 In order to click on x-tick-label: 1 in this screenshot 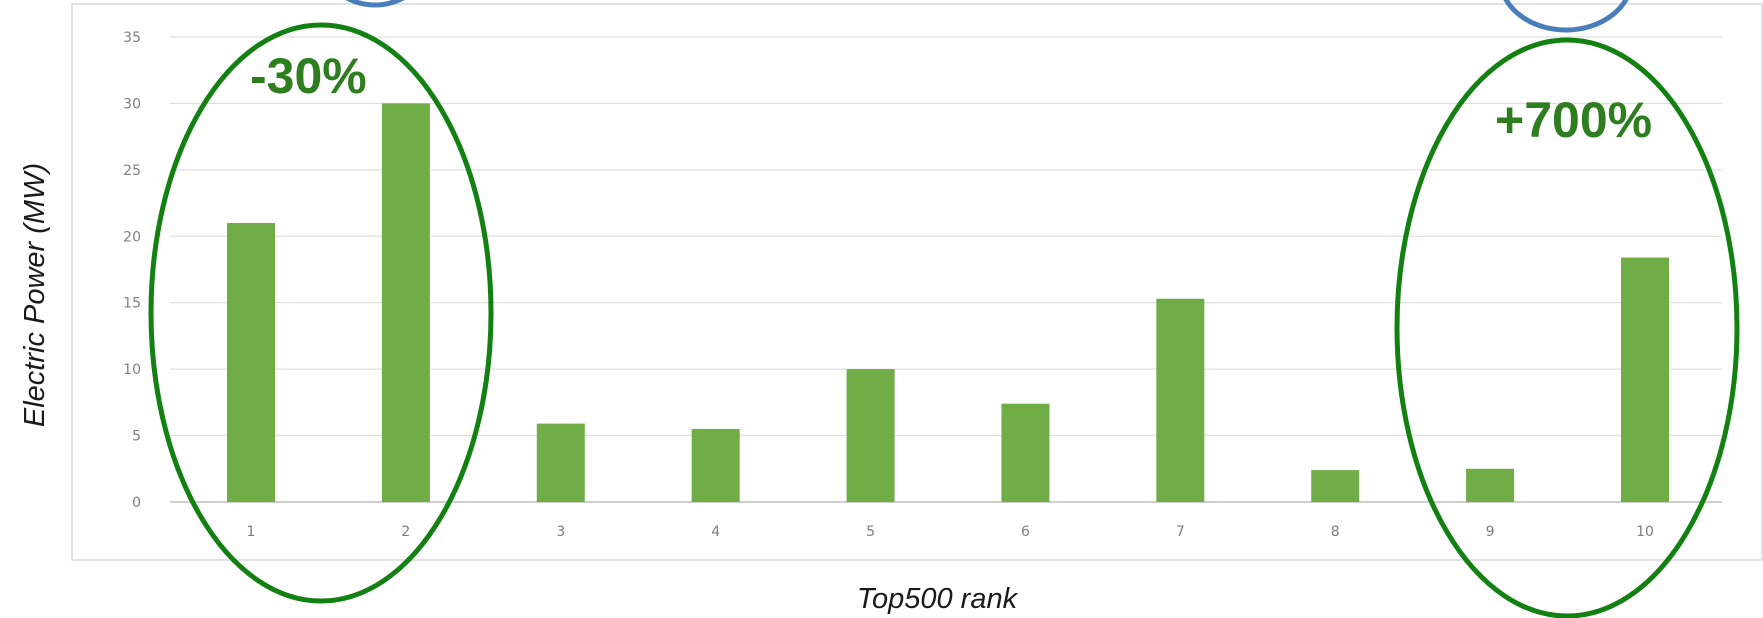, I will do `click(251, 532)`.